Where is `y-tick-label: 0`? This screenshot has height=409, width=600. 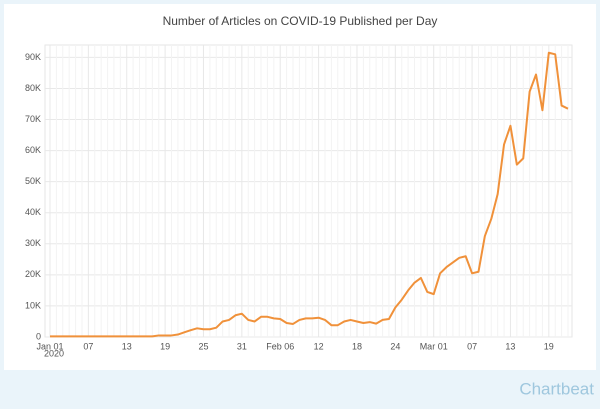 y-tick-label: 0 is located at coordinates (38, 336).